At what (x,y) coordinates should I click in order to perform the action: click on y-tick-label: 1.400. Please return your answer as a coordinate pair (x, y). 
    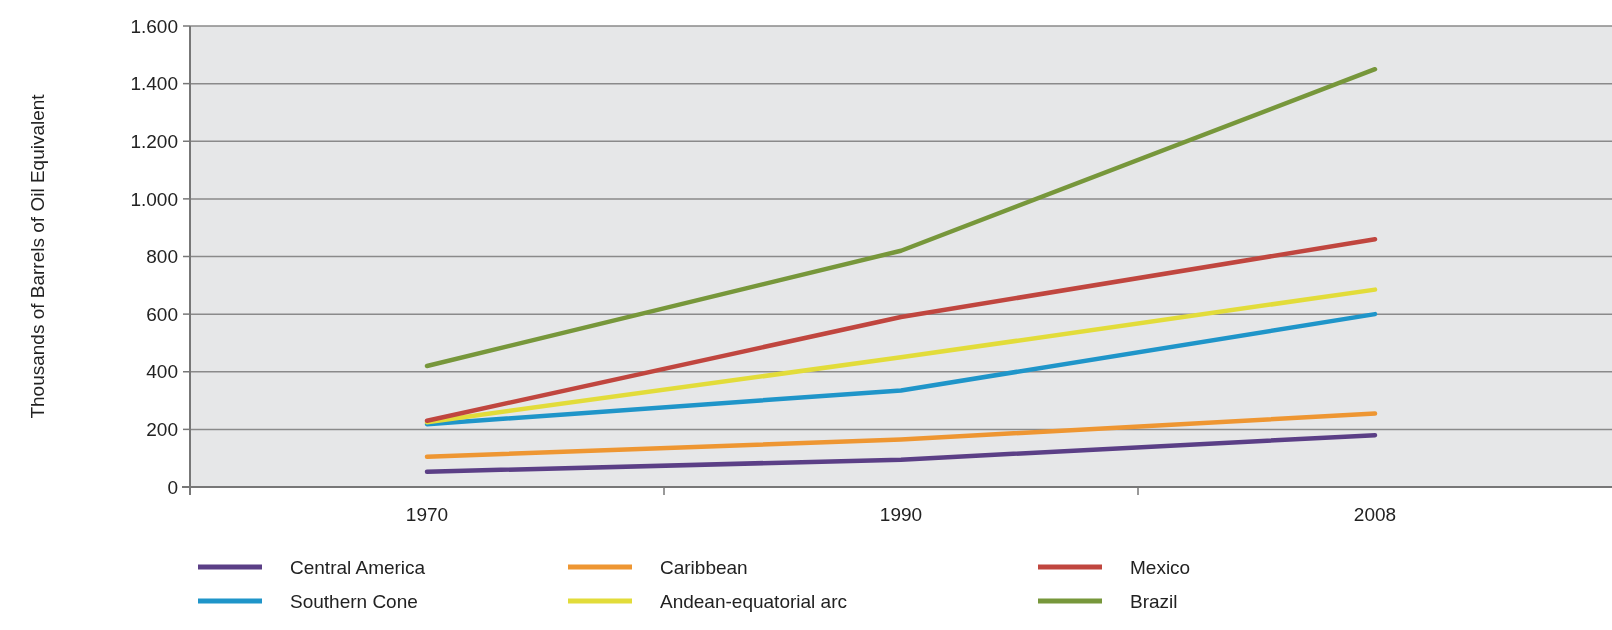
    Looking at the image, I should click on (154, 84).